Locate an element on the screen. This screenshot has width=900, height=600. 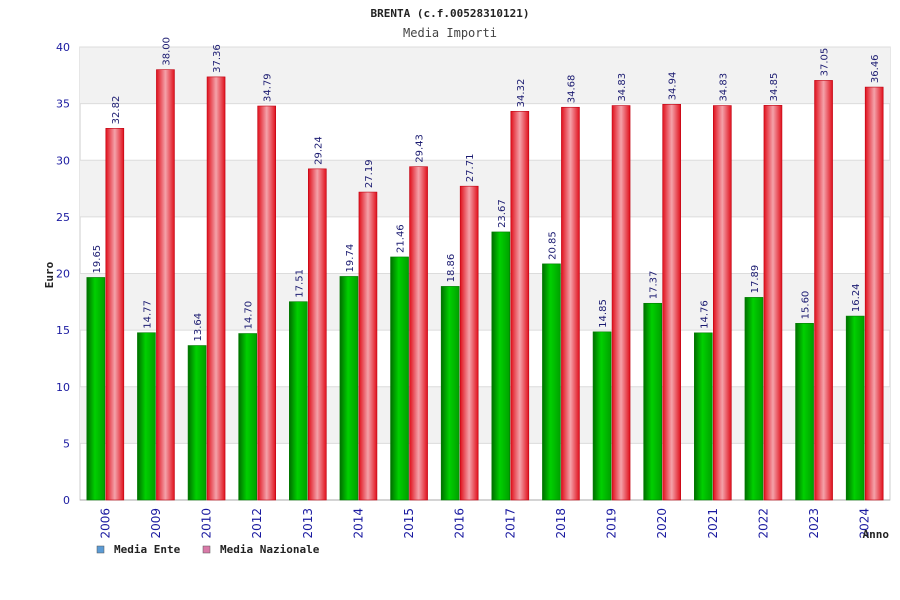
y-axis-ticks: 0 5 10 15 20 25 30 35 40 is located at coordinates (63, 274).